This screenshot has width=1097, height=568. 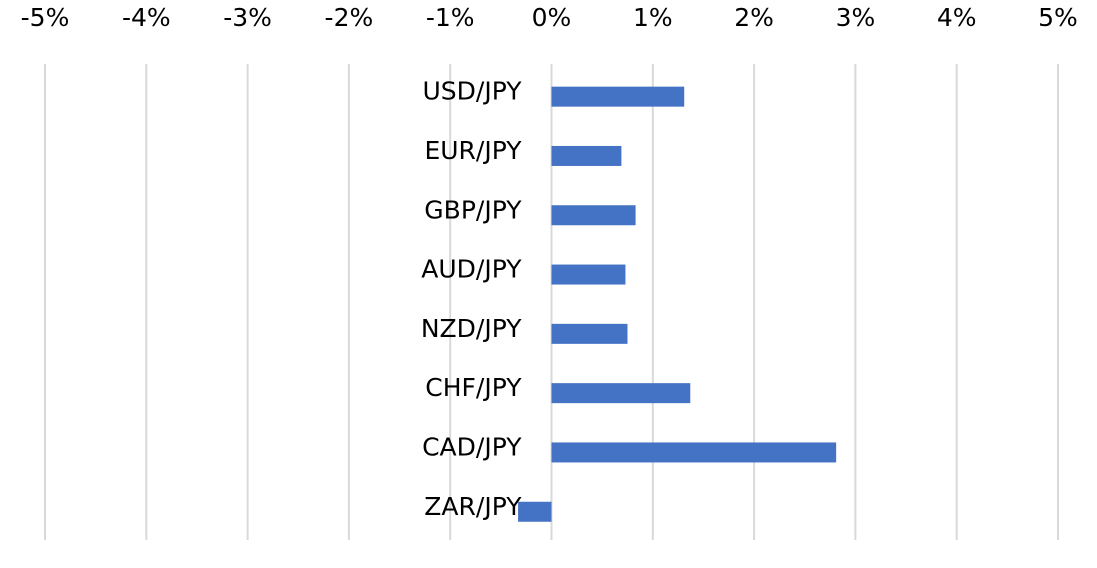 What do you see at coordinates (146, 17) in the screenshot?
I see `x-tick-label: -4%` at bounding box center [146, 17].